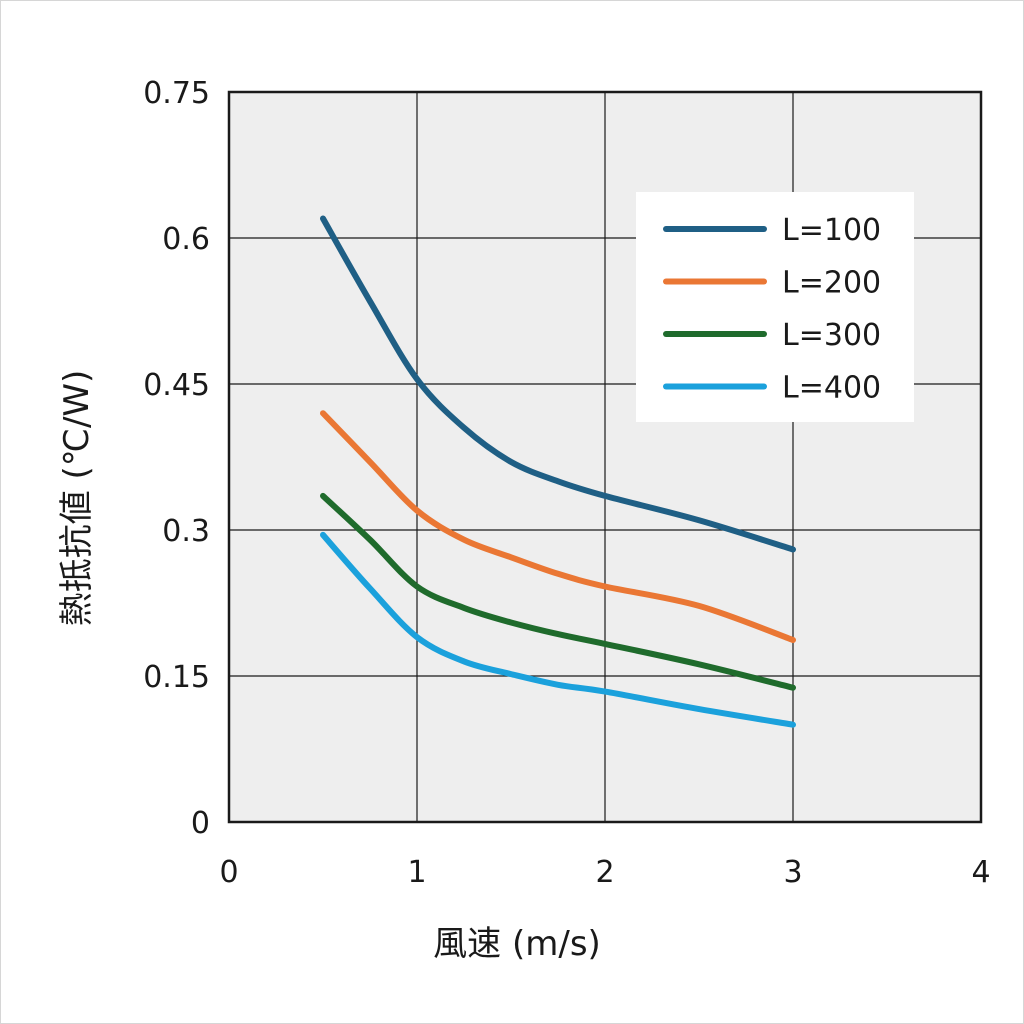 The height and width of the screenshot is (1024, 1024). Describe the element at coordinates (186, 531) in the screenshot. I see `y-tick-label: 0.3` at that location.